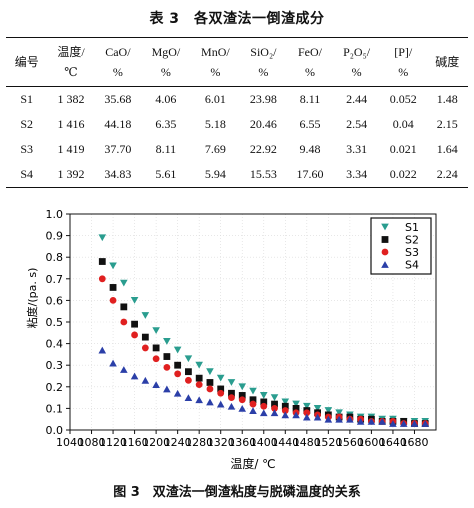  Describe the element at coordinates (310, 62) in the screenshot. I see `column-header: FeO/%` at that location.